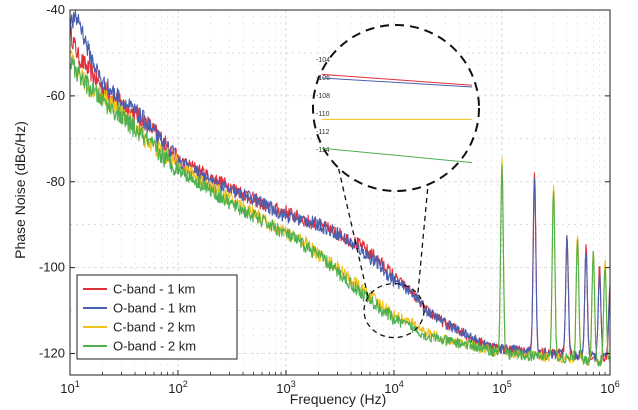 Image resolution: width=638 pixels, height=410 pixels. What do you see at coordinates (501, 387) in the screenshot?
I see `x-tick-label: 10⁵` at bounding box center [501, 387].